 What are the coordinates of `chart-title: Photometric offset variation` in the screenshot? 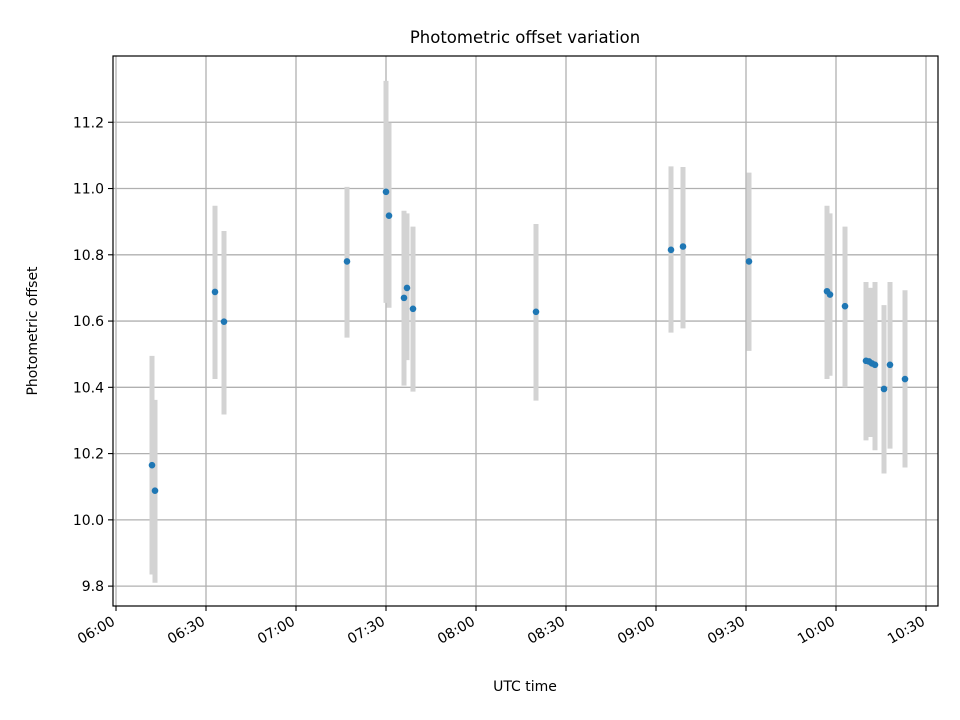 It's located at (525, 37).